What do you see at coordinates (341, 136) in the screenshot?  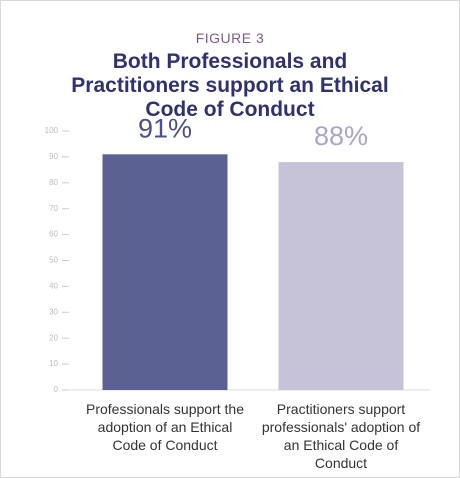 I see `value-label: 88%` at bounding box center [341, 136].